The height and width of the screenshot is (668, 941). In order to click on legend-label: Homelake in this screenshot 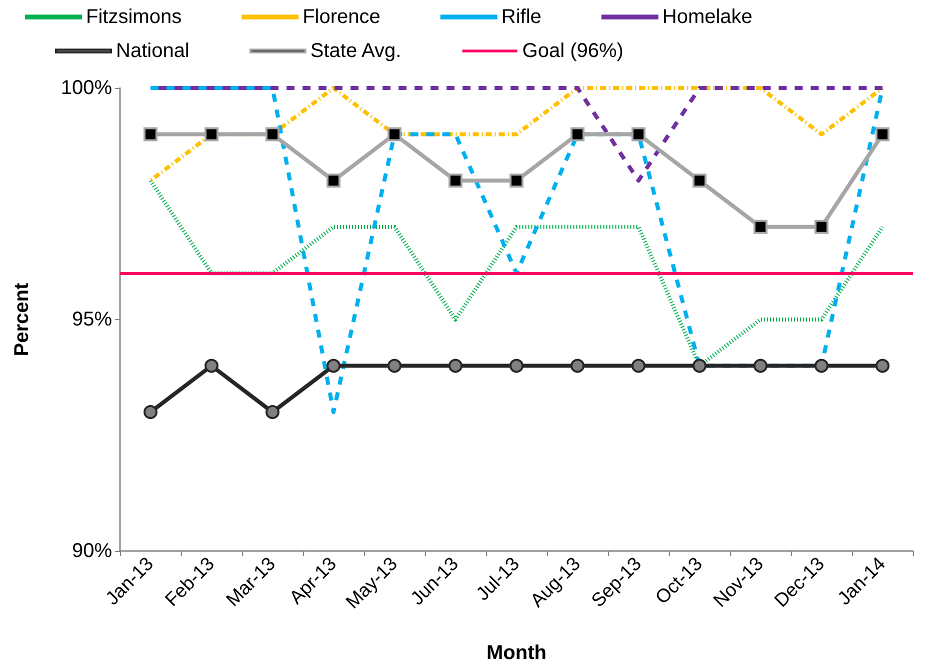, I will do `click(707, 17)`.